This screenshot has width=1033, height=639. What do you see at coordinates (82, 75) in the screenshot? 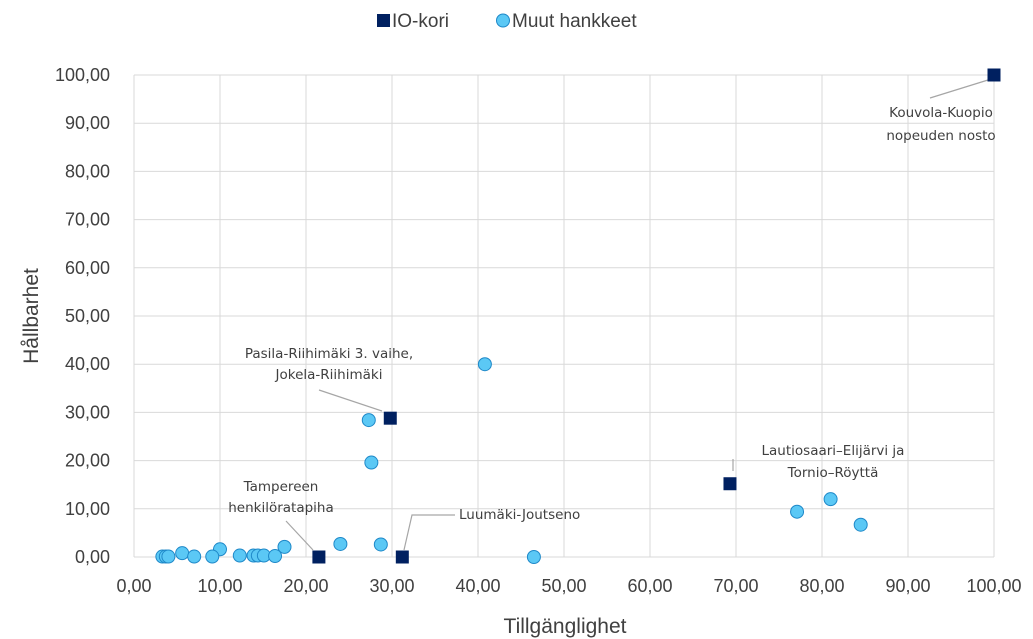
I see `y-tick-label: 100,00` at bounding box center [82, 75].